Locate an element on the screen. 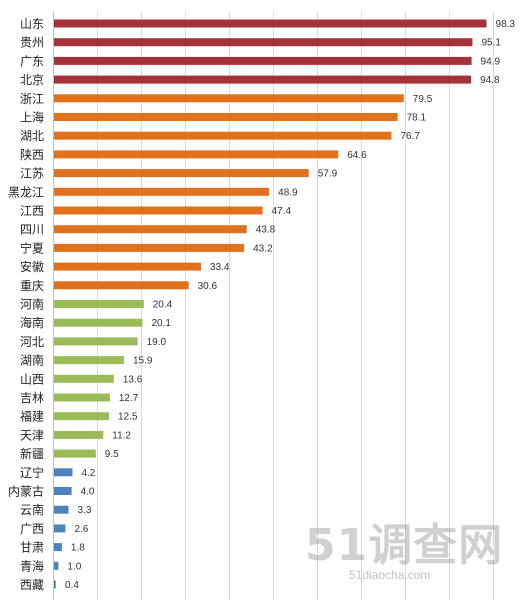 The height and width of the screenshot is (611, 520). value-label: 12.7 is located at coordinates (129, 398).